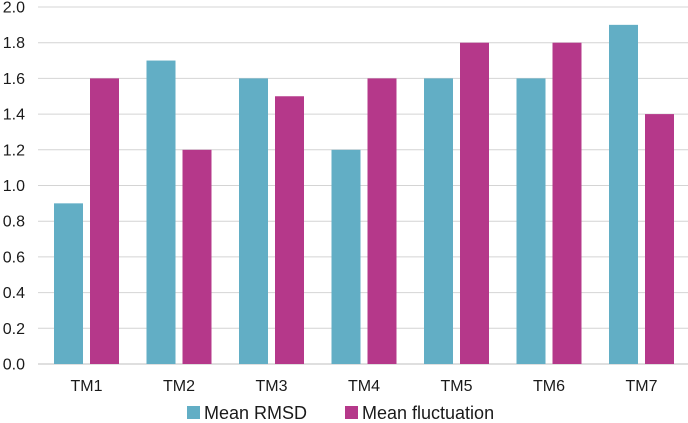 This screenshot has width=688, height=423. I want to click on y-tick-label: 0.2, so click(14, 329).